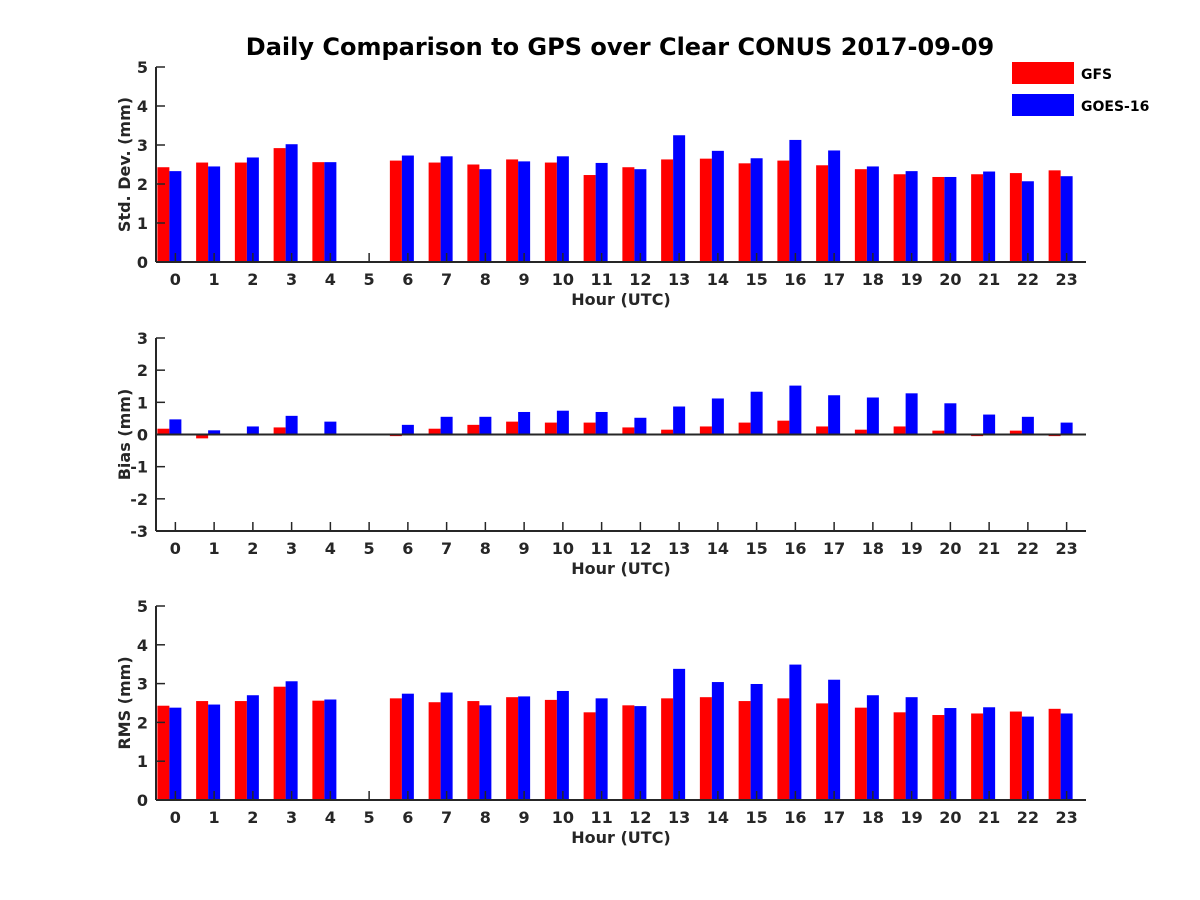 The image size is (1200, 900). I want to click on bar-bias-goes16-h14, so click(717, 416).